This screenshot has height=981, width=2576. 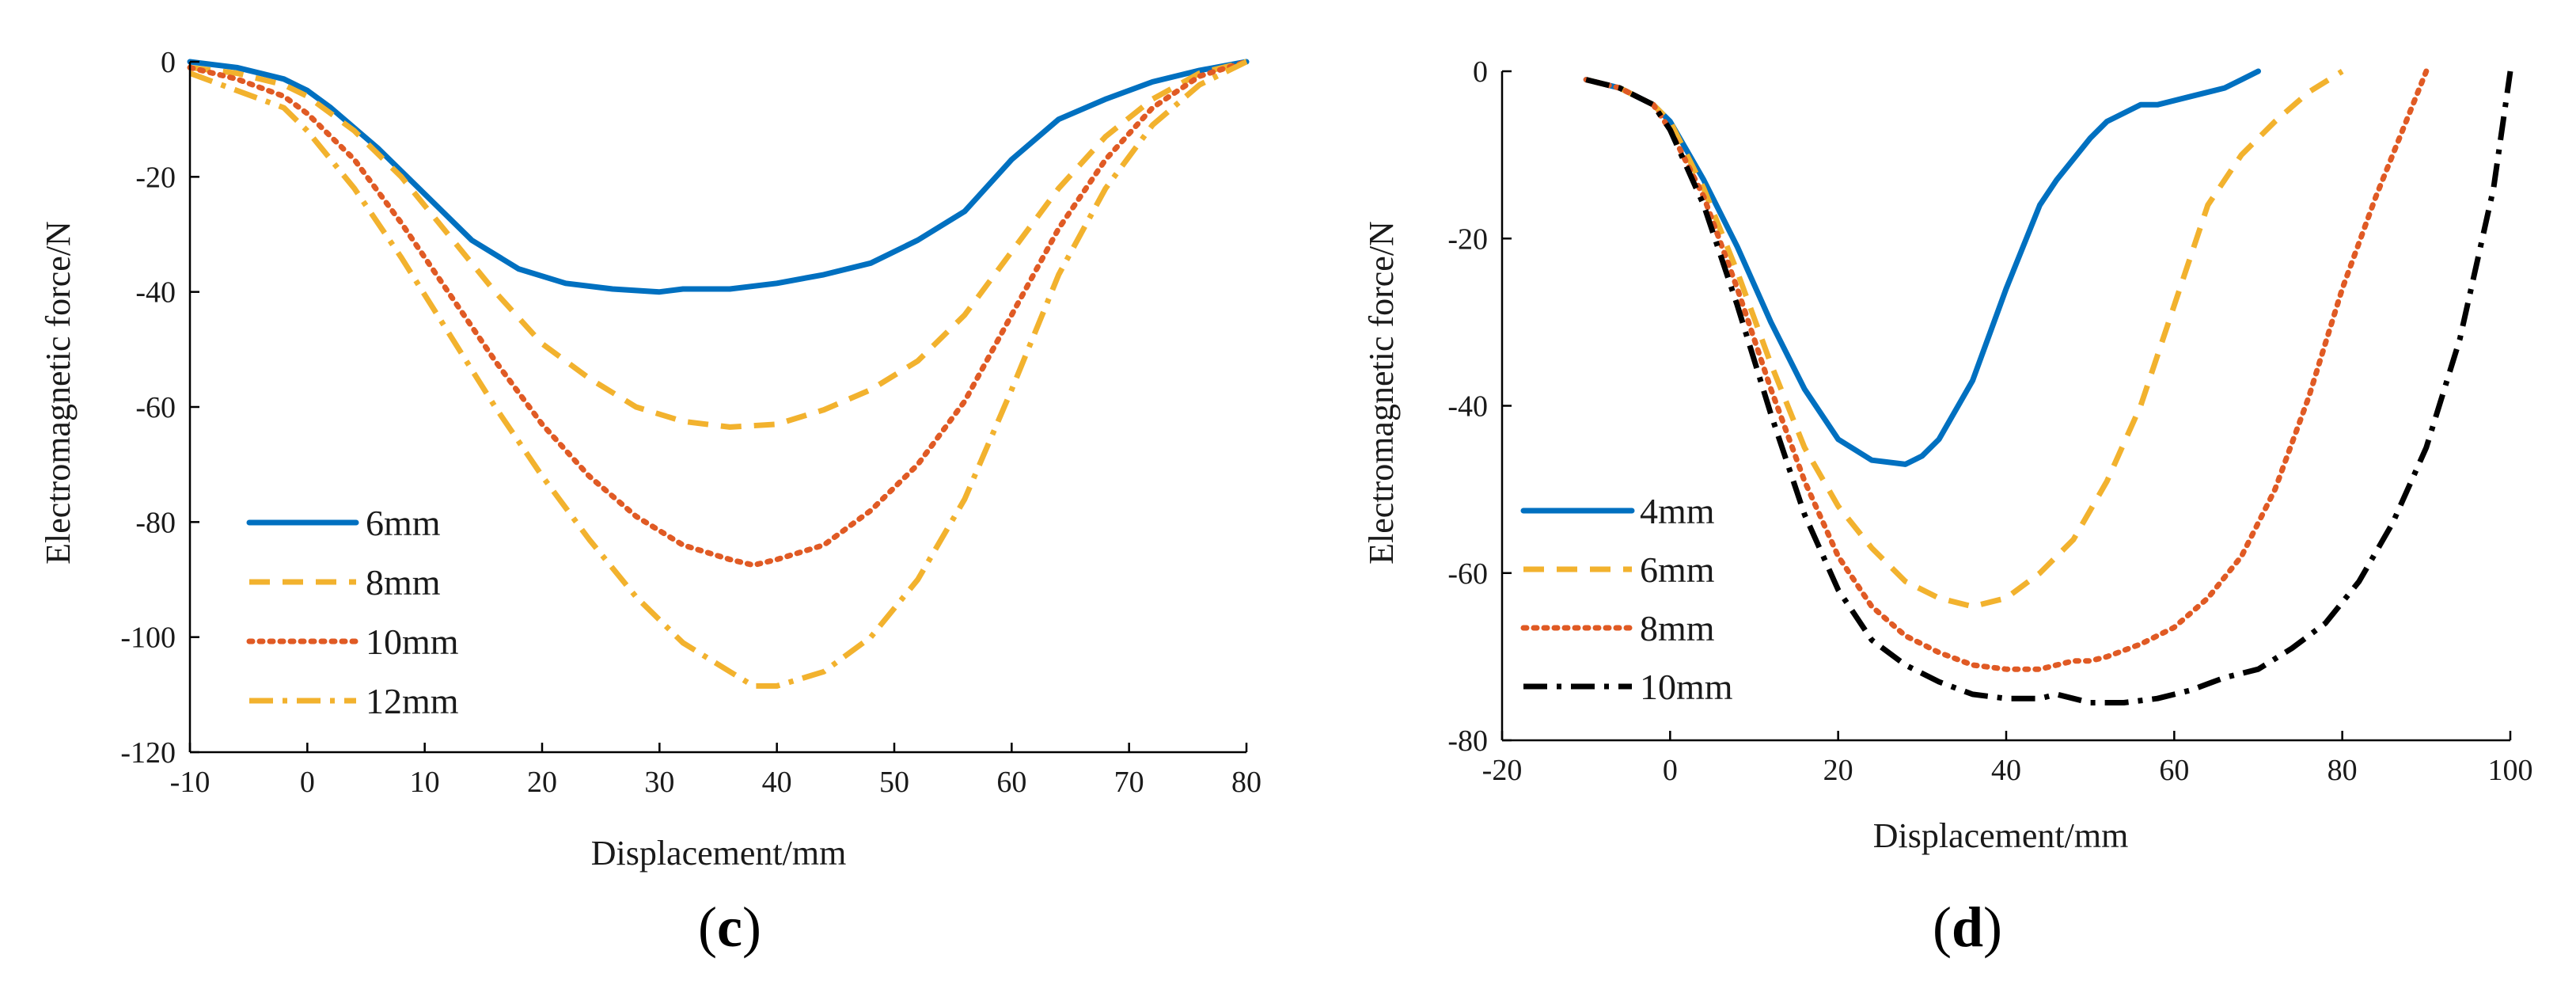 I want to click on x-tick-label: -20, so click(x=1502, y=771).